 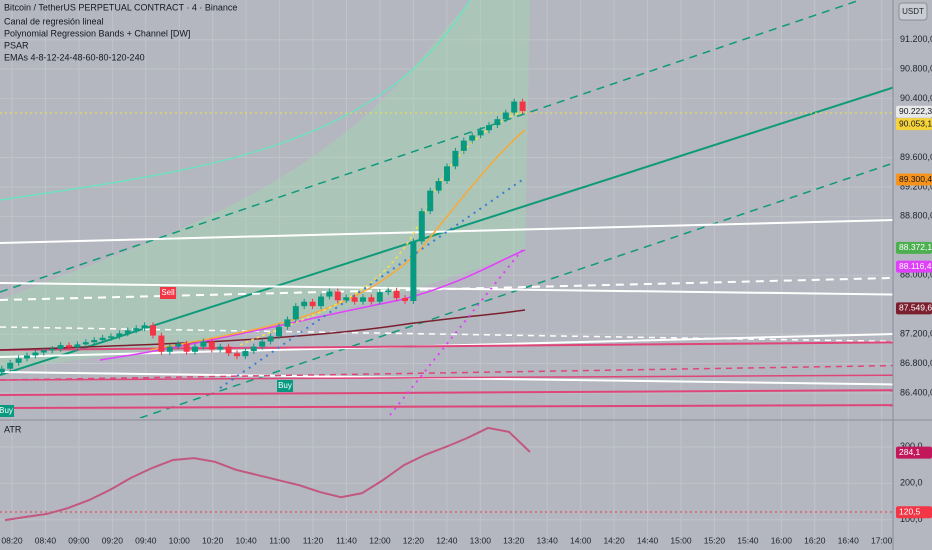 What do you see at coordinates (916, 275) in the screenshot?
I see `y-tick-label: 88.000,0` at bounding box center [916, 275].